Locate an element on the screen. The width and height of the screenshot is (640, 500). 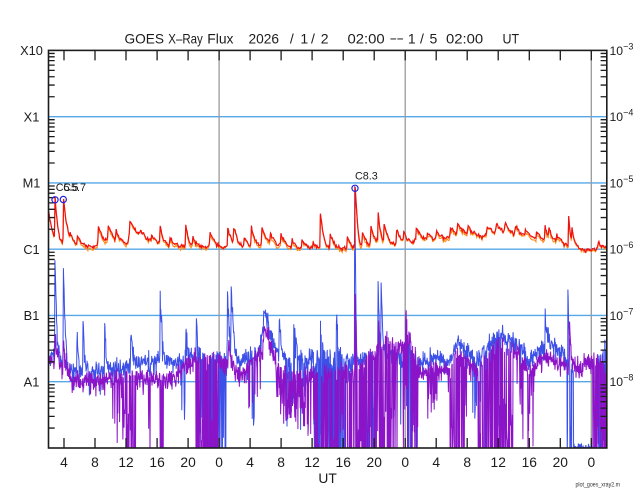
svg-text: A1 is located at coordinates (32, 381).